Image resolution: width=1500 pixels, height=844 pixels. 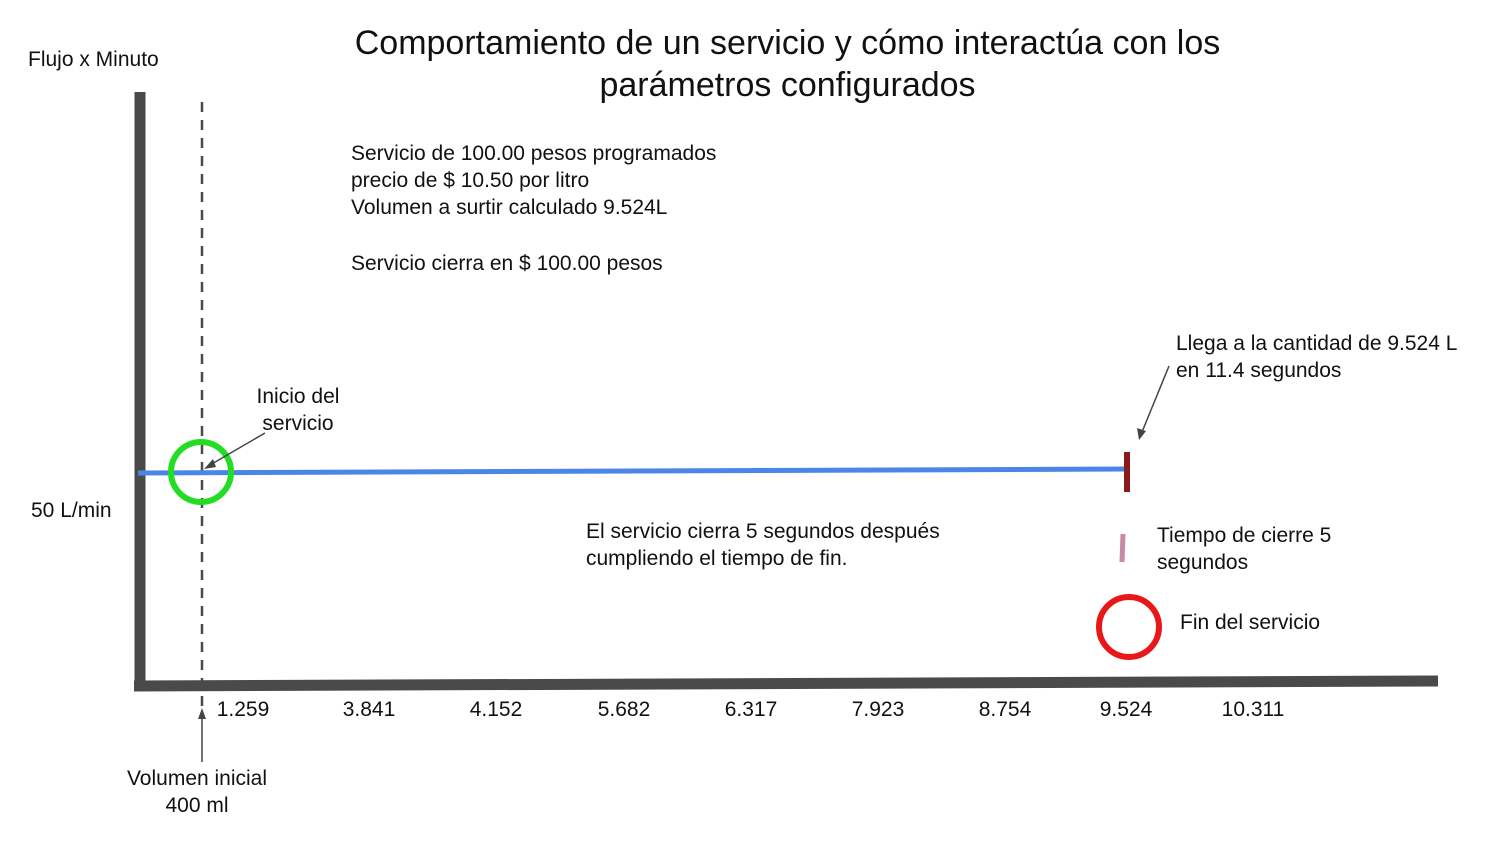 I want to click on initial-volume-arrow, so click(x=202, y=735).